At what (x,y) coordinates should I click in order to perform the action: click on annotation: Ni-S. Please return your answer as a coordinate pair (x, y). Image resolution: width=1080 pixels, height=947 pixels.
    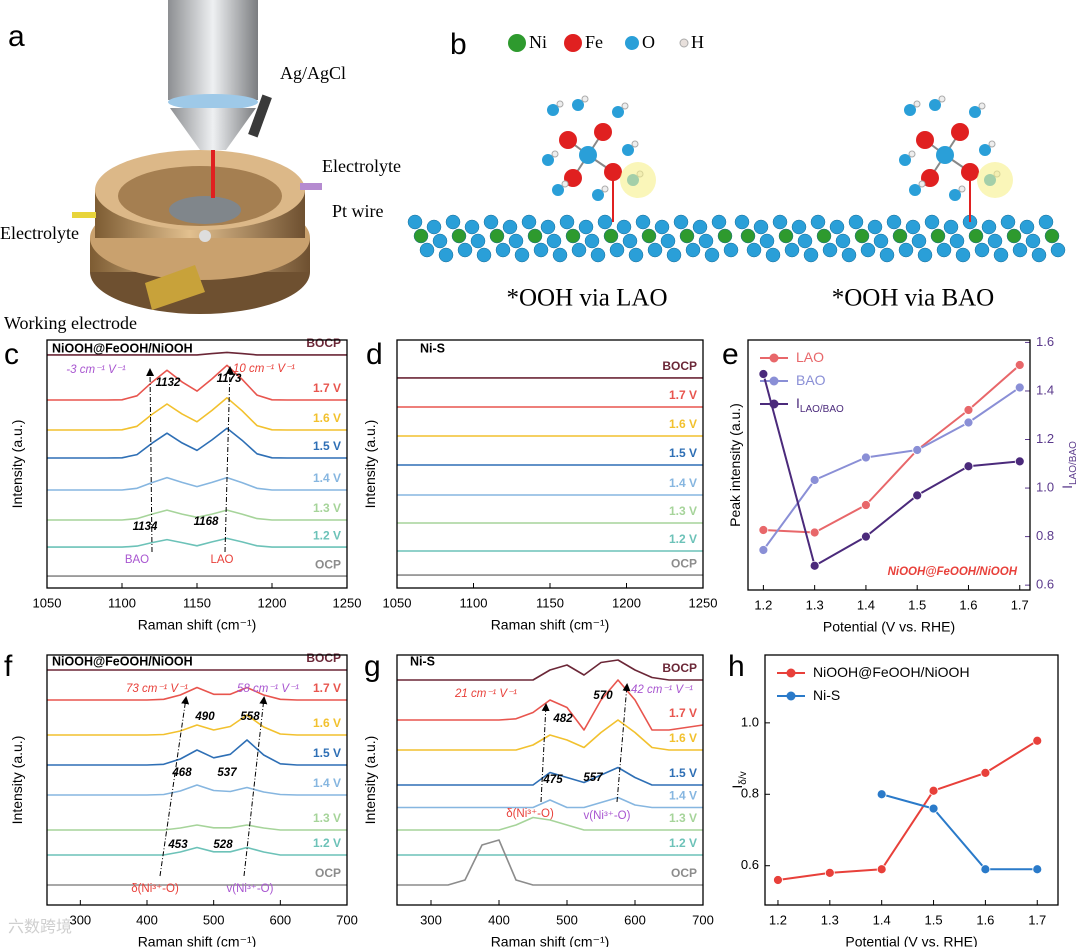
    Looking at the image, I should click on (422, 661).